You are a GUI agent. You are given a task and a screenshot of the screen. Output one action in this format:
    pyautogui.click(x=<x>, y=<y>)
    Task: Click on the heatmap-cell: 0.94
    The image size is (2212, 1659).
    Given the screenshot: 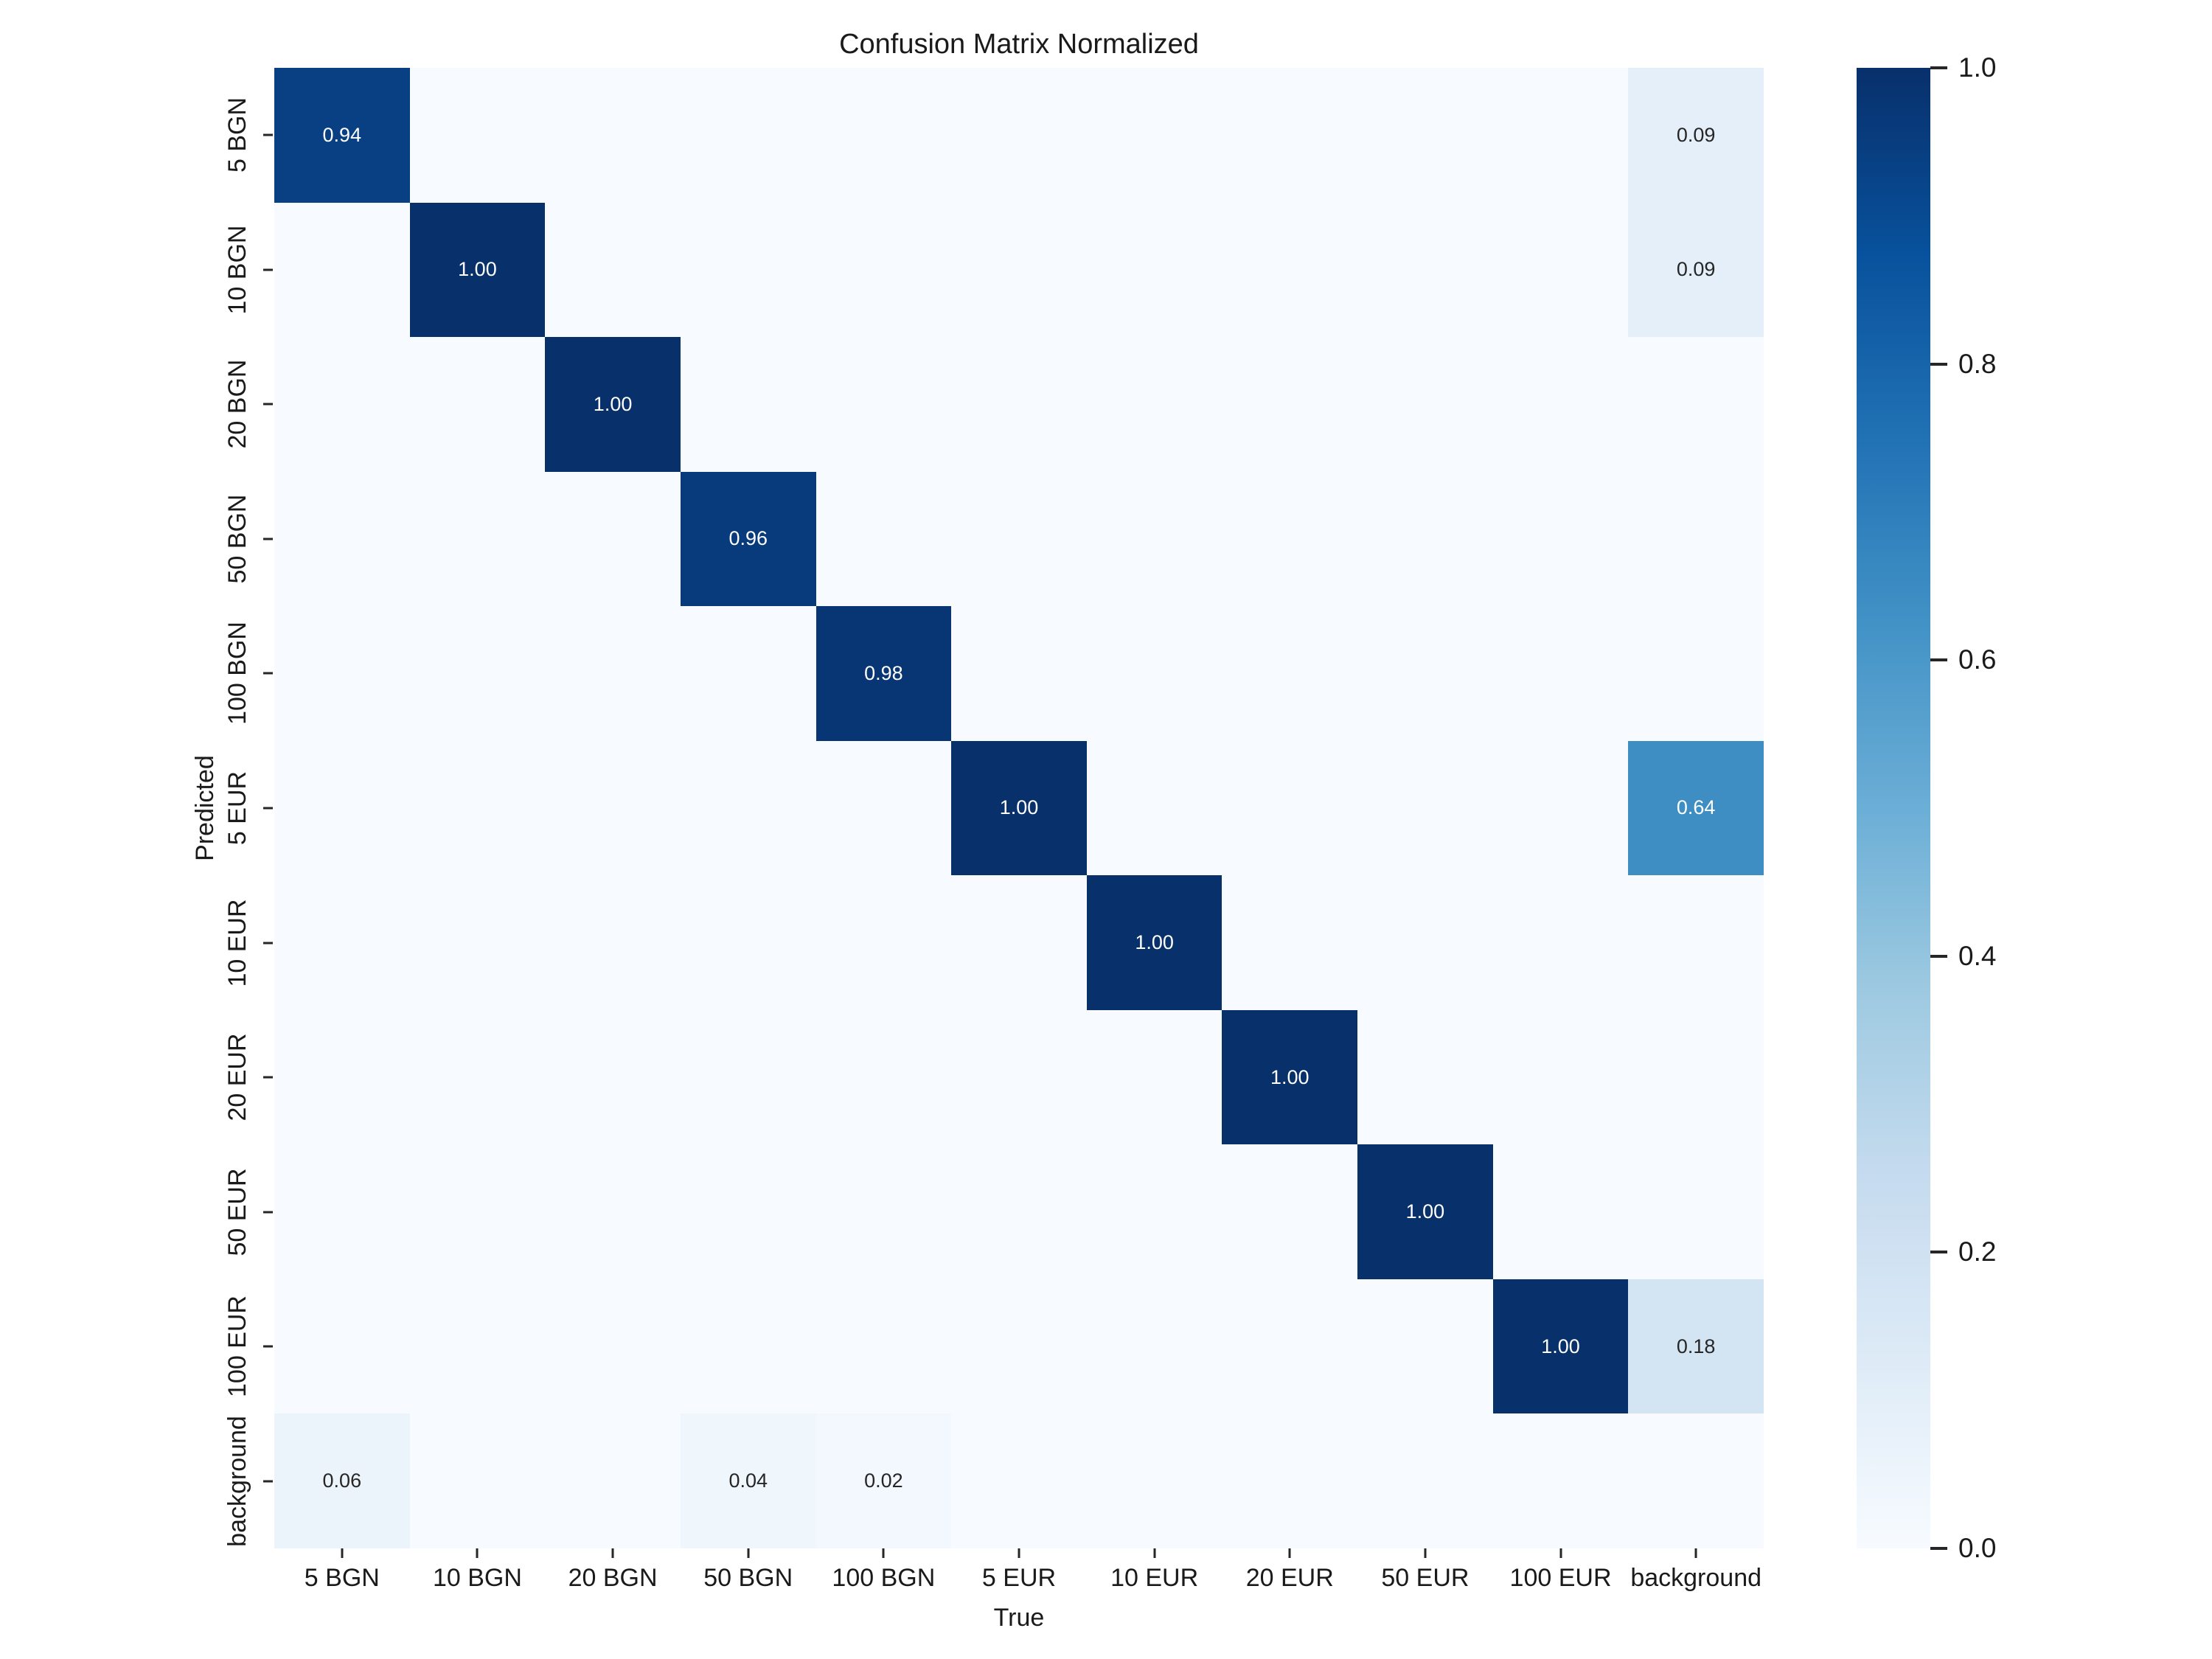 What is the action you would take?
    pyautogui.click(x=342, y=135)
    